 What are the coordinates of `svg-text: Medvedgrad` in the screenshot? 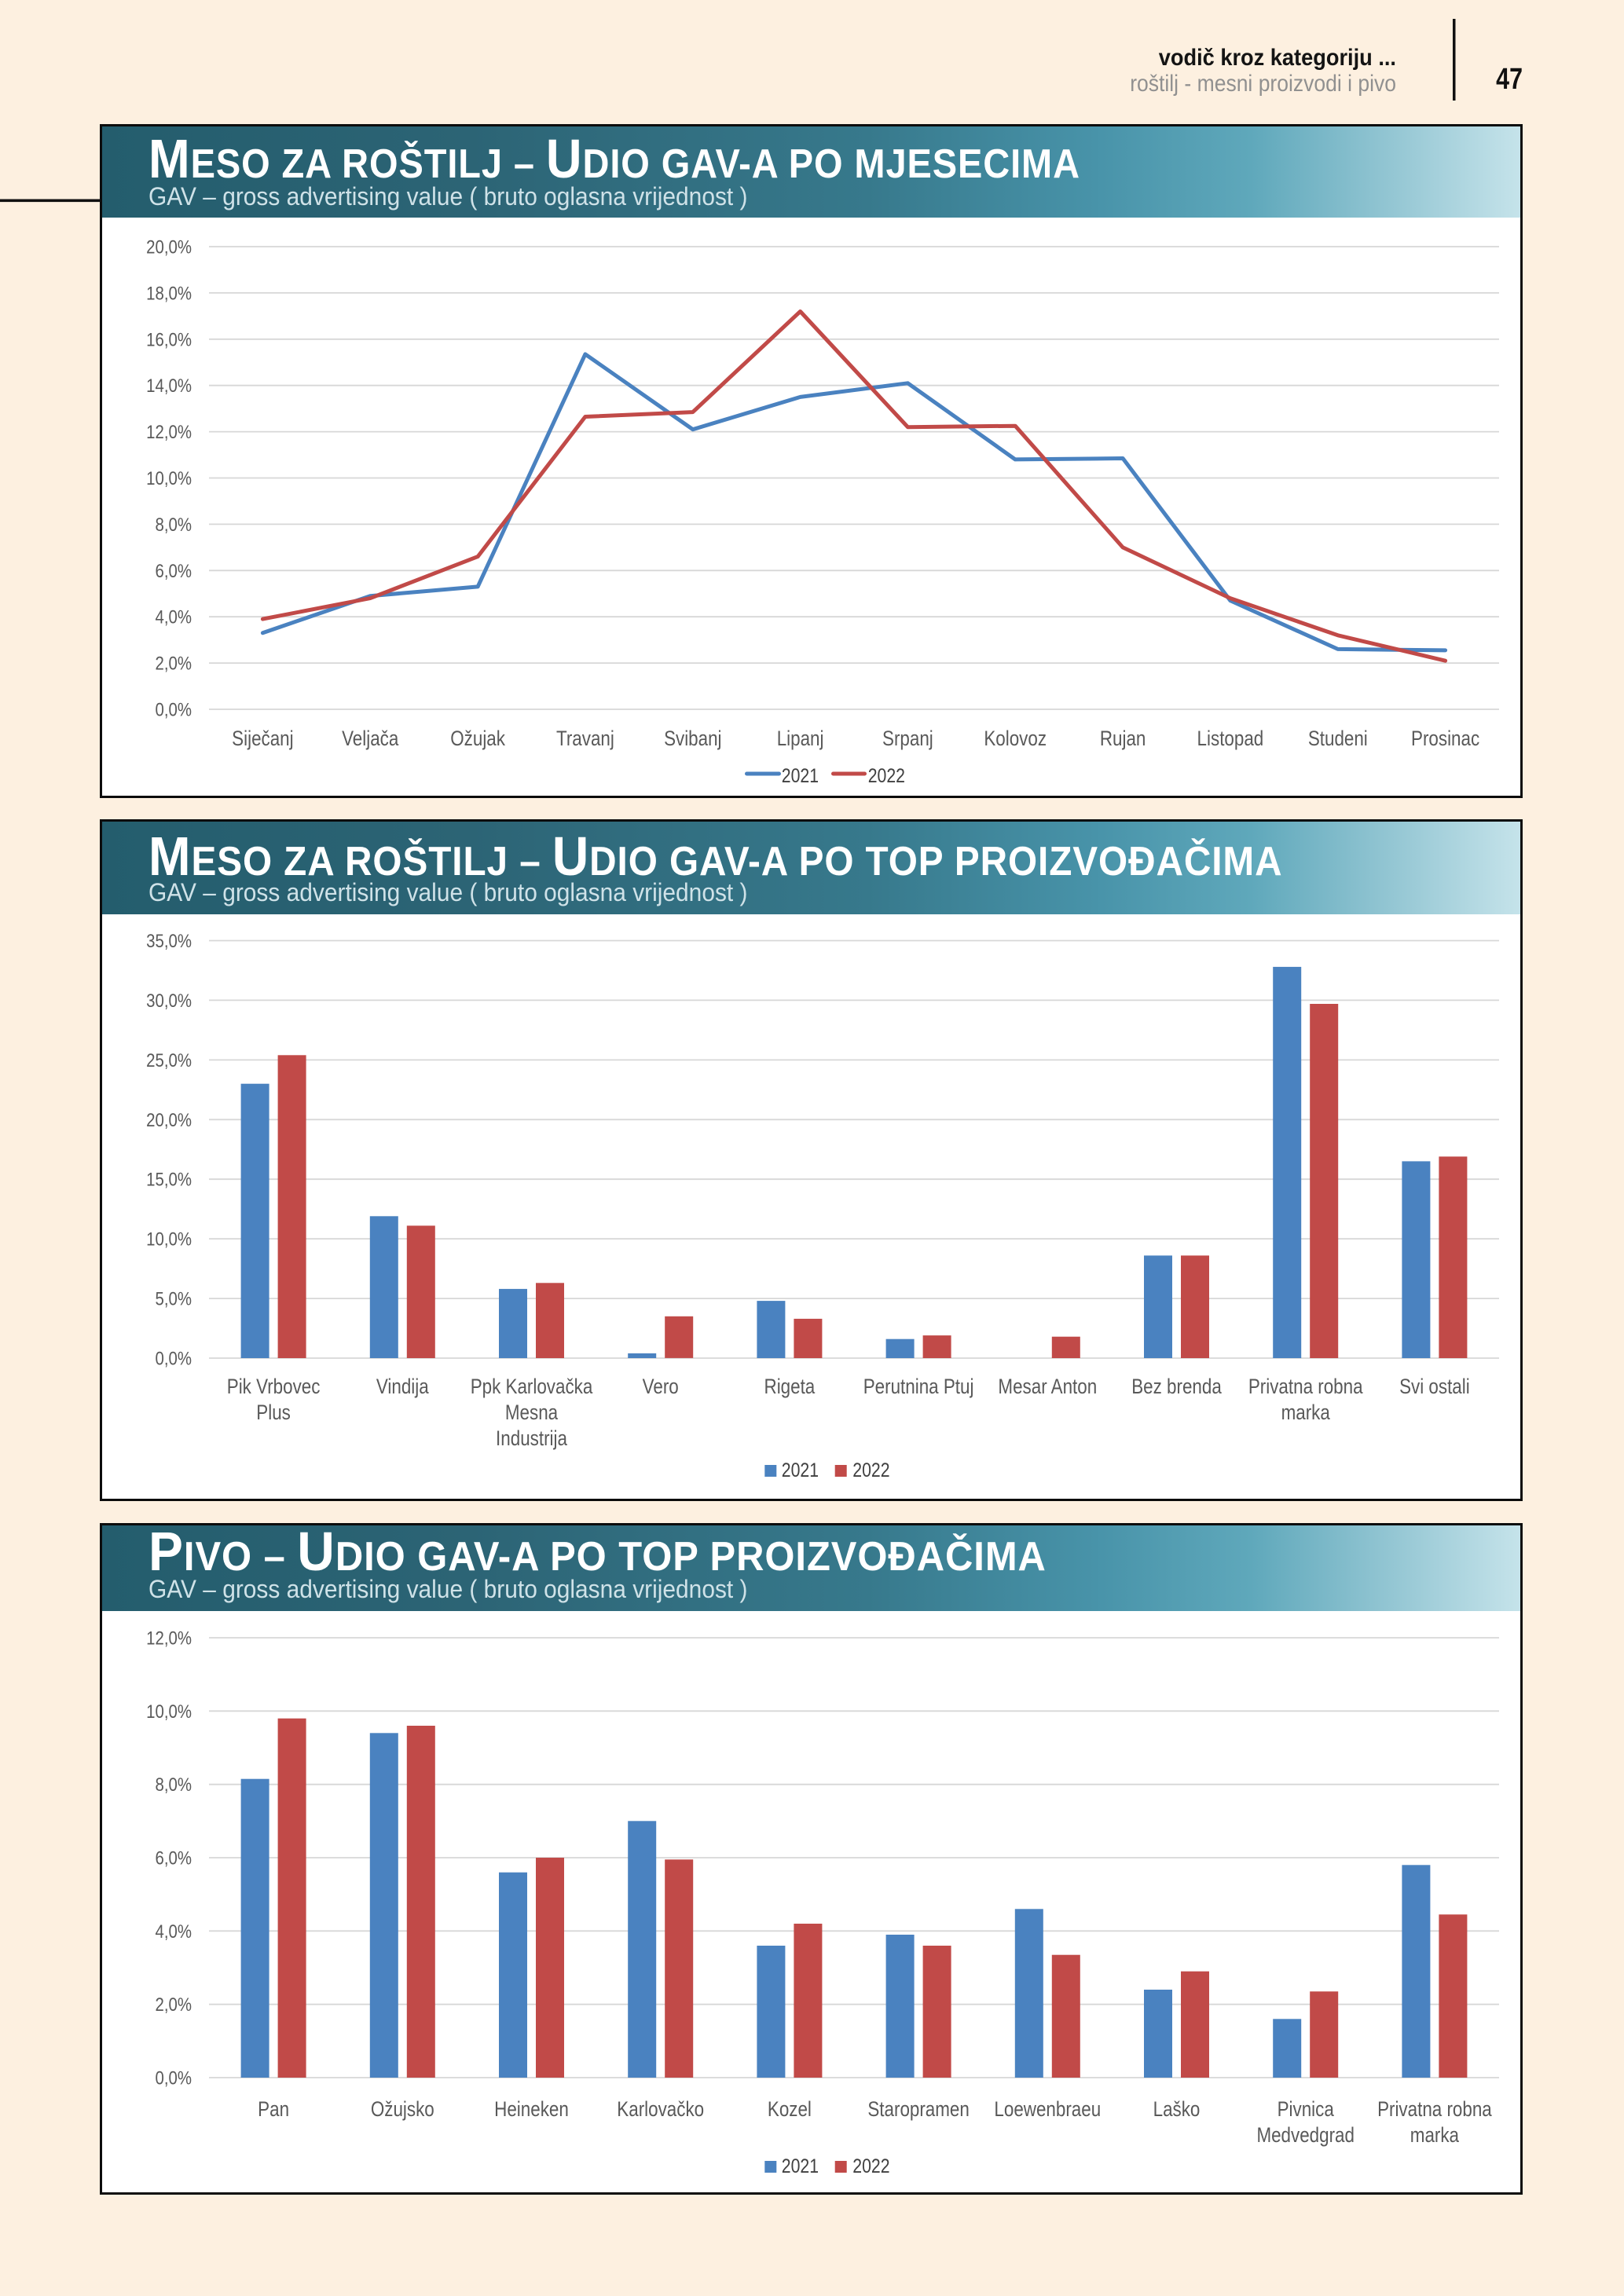 It's located at (1305, 2135).